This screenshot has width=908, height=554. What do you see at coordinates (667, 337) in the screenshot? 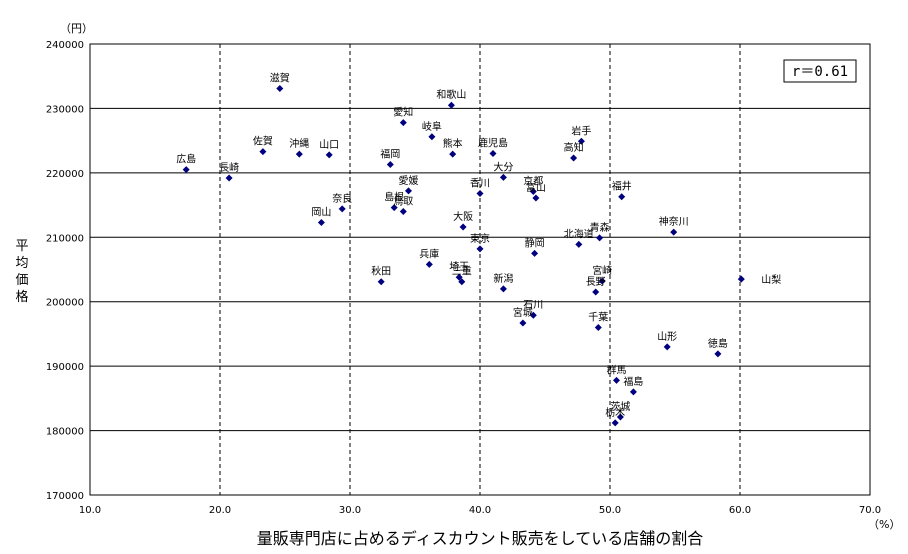
I see `point-label: 山形` at bounding box center [667, 337].